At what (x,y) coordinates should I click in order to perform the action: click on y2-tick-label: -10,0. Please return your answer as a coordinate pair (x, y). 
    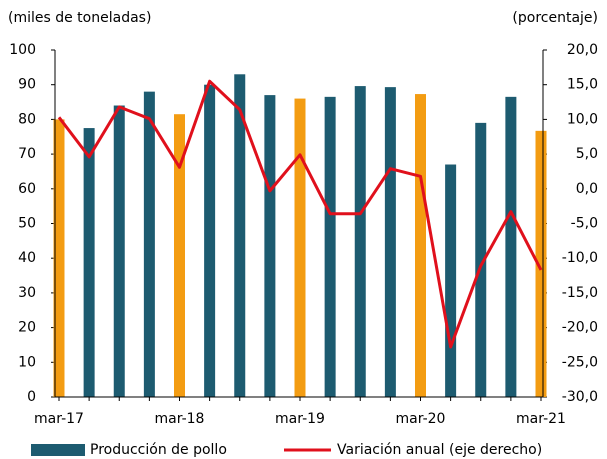
    Looking at the image, I should click on (580, 258).